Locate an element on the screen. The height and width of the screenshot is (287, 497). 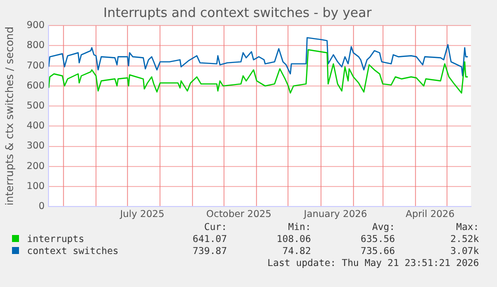
text: Max: is located at coordinates (467, 228).